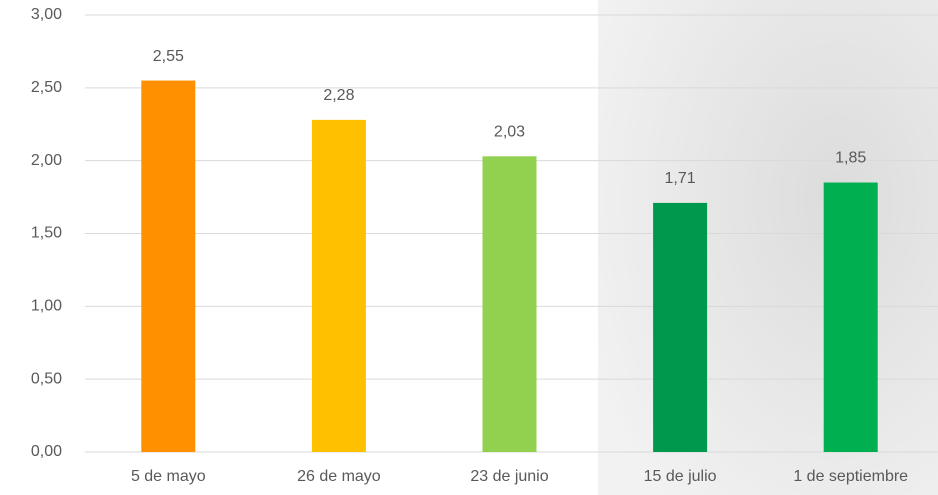 Image resolution: width=938 pixels, height=495 pixels. I want to click on value-label: 1,85, so click(850, 158).